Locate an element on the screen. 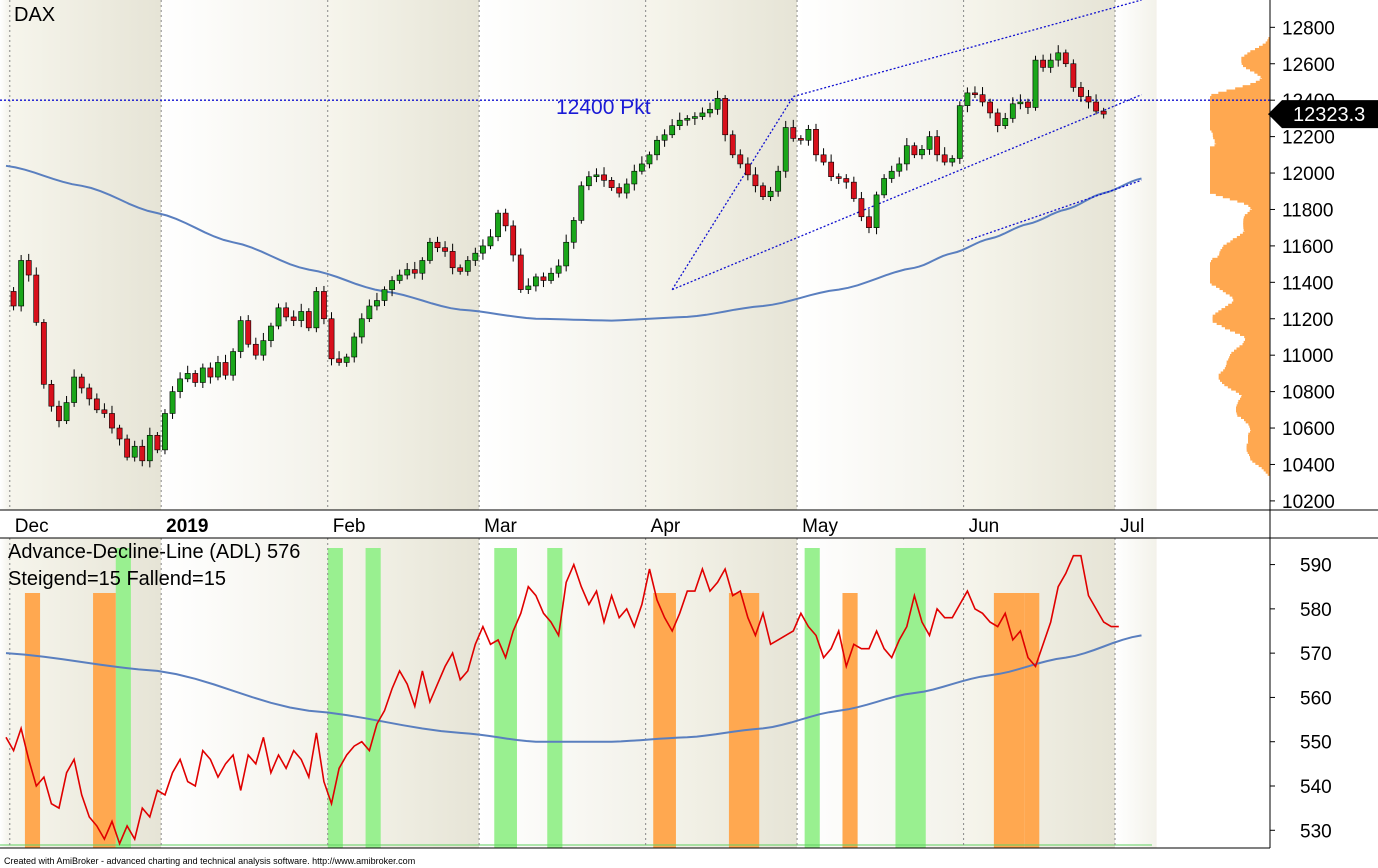 This screenshot has width=1378, height=868. channel-line is located at coordinates (906, 192).